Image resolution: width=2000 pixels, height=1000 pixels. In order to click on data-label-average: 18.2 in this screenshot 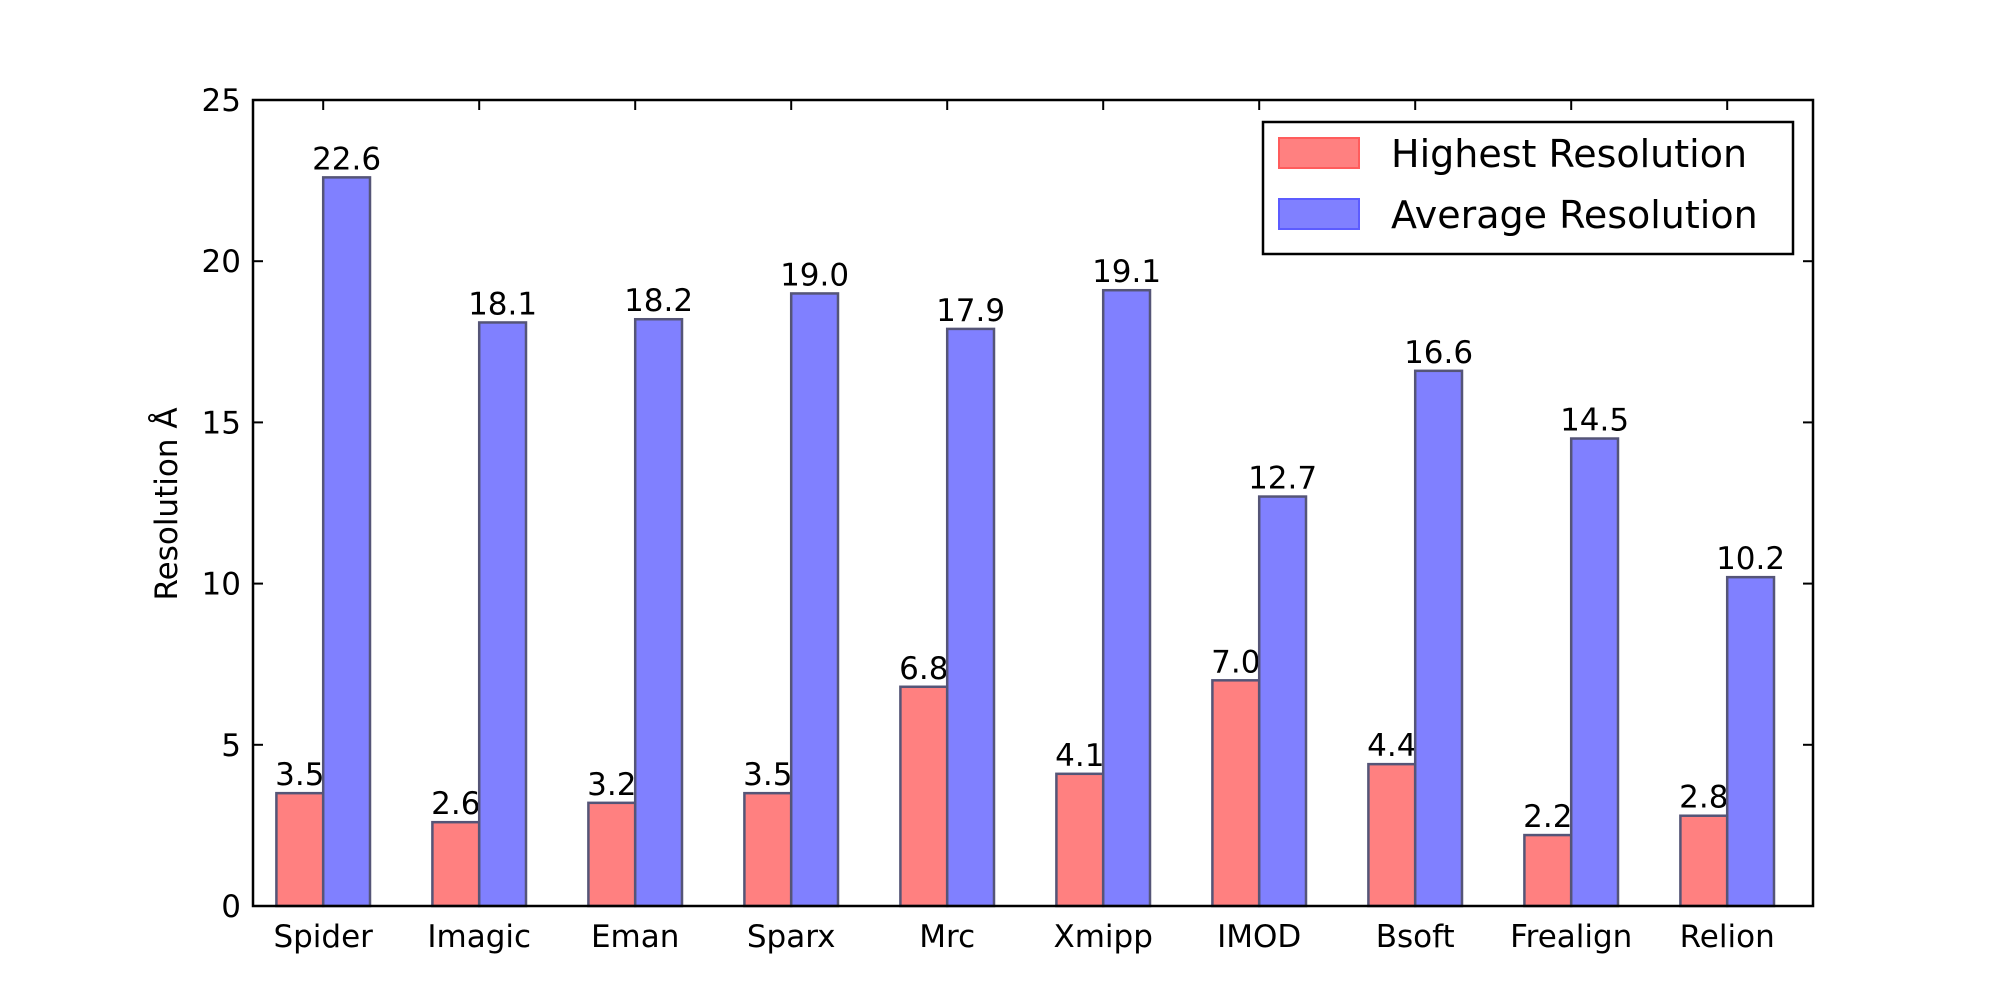, I will do `click(658, 301)`.